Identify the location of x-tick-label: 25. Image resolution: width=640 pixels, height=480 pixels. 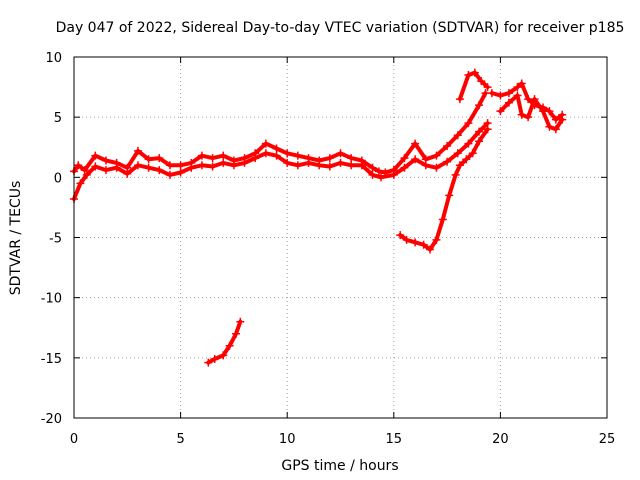
(607, 439).